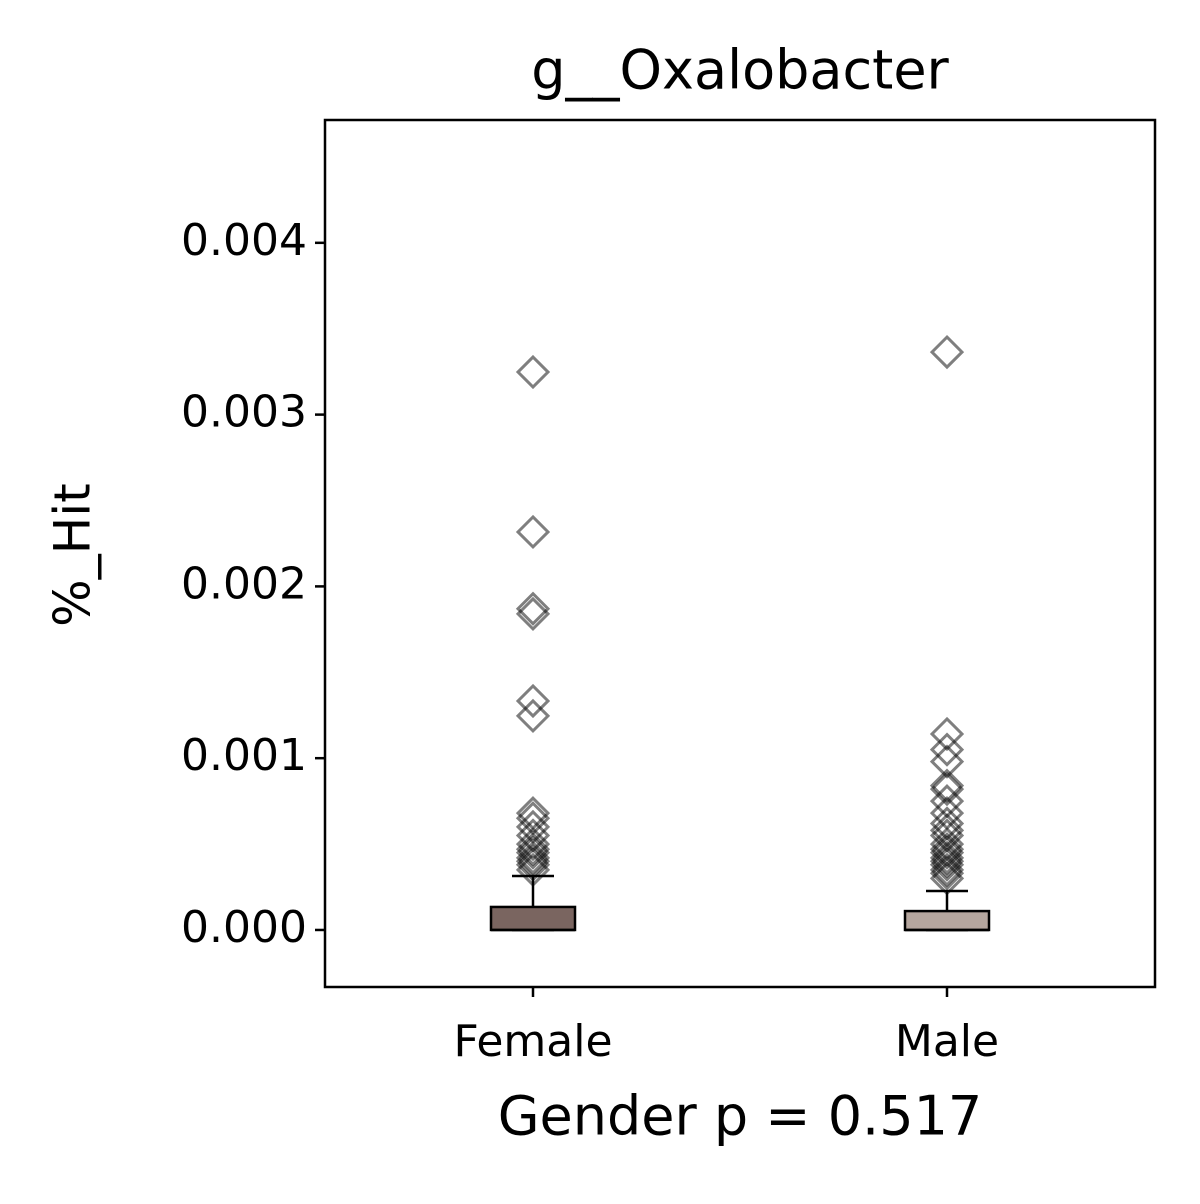  I want to click on y-axis-label: %_Hit, so click(73, 555).